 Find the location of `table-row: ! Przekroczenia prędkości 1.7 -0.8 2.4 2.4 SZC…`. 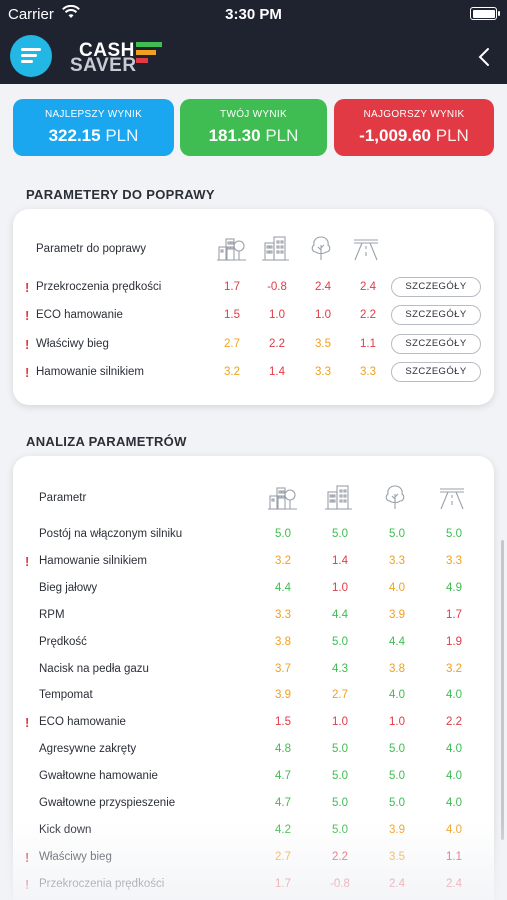

table-row: ! Przekroczenia prędkości 1.7 -0.8 2.4 2.4 SZC… is located at coordinates (253, 288).